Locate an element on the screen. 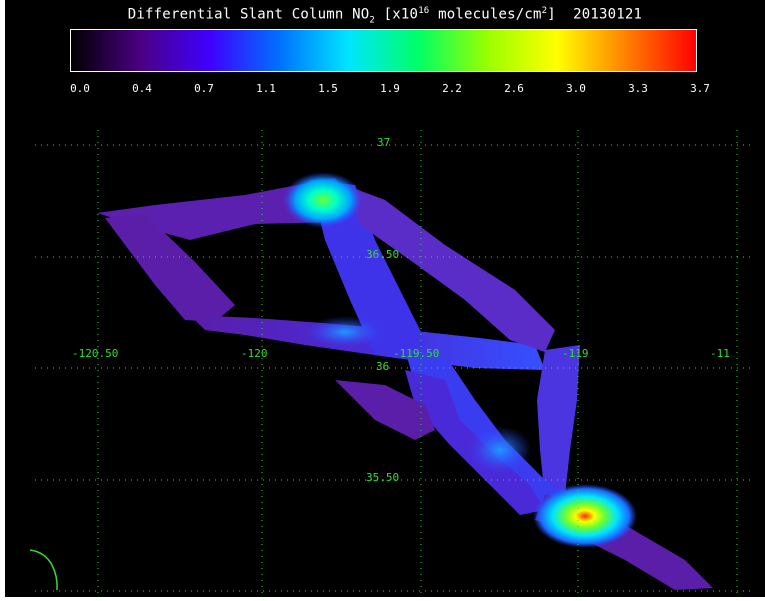 Image resolution: width=765 pixels, height=601 pixels. hotspot-south is located at coordinates (585, 516).